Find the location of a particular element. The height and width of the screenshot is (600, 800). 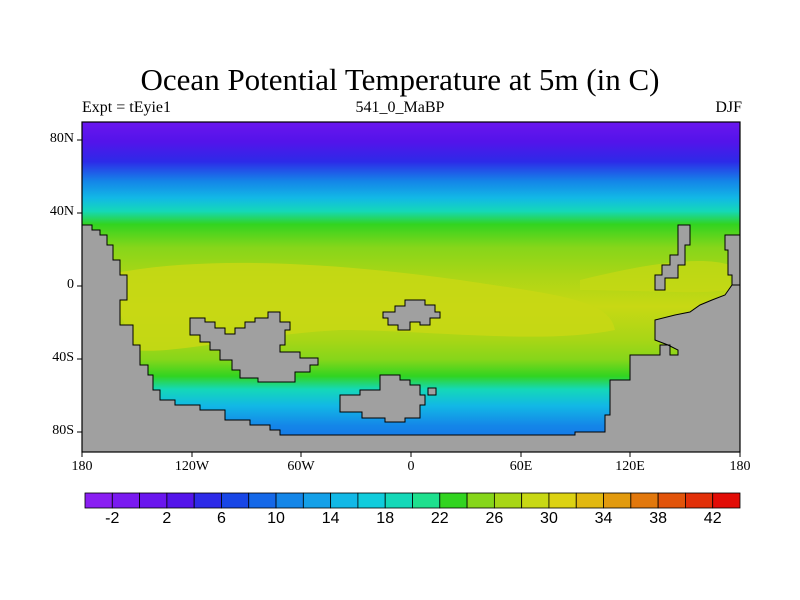

colorbar-label: 34 is located at coordinates (603, 518).